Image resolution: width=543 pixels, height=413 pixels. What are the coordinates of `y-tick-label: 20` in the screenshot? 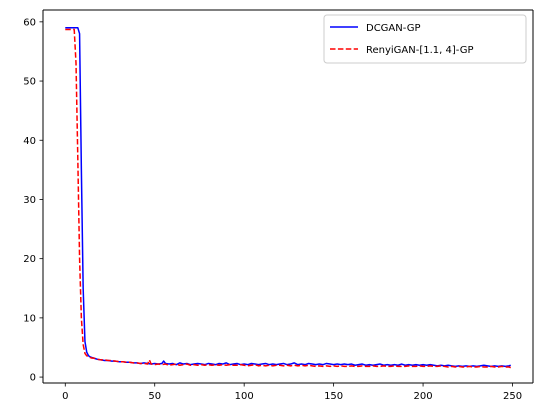 It's located at (29, 259).